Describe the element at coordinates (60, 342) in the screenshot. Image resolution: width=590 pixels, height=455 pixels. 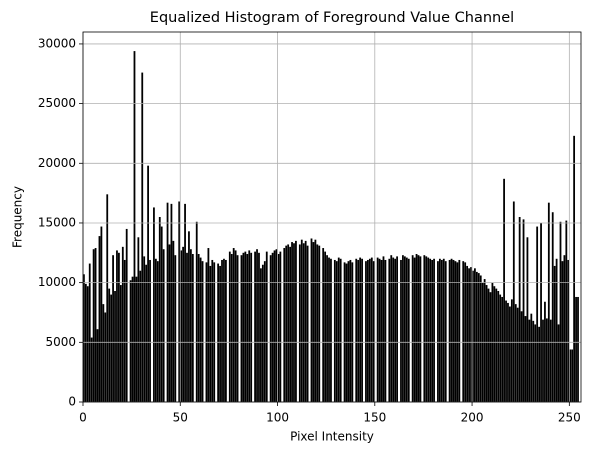
I see `y-tick-label: 5000` at that location.